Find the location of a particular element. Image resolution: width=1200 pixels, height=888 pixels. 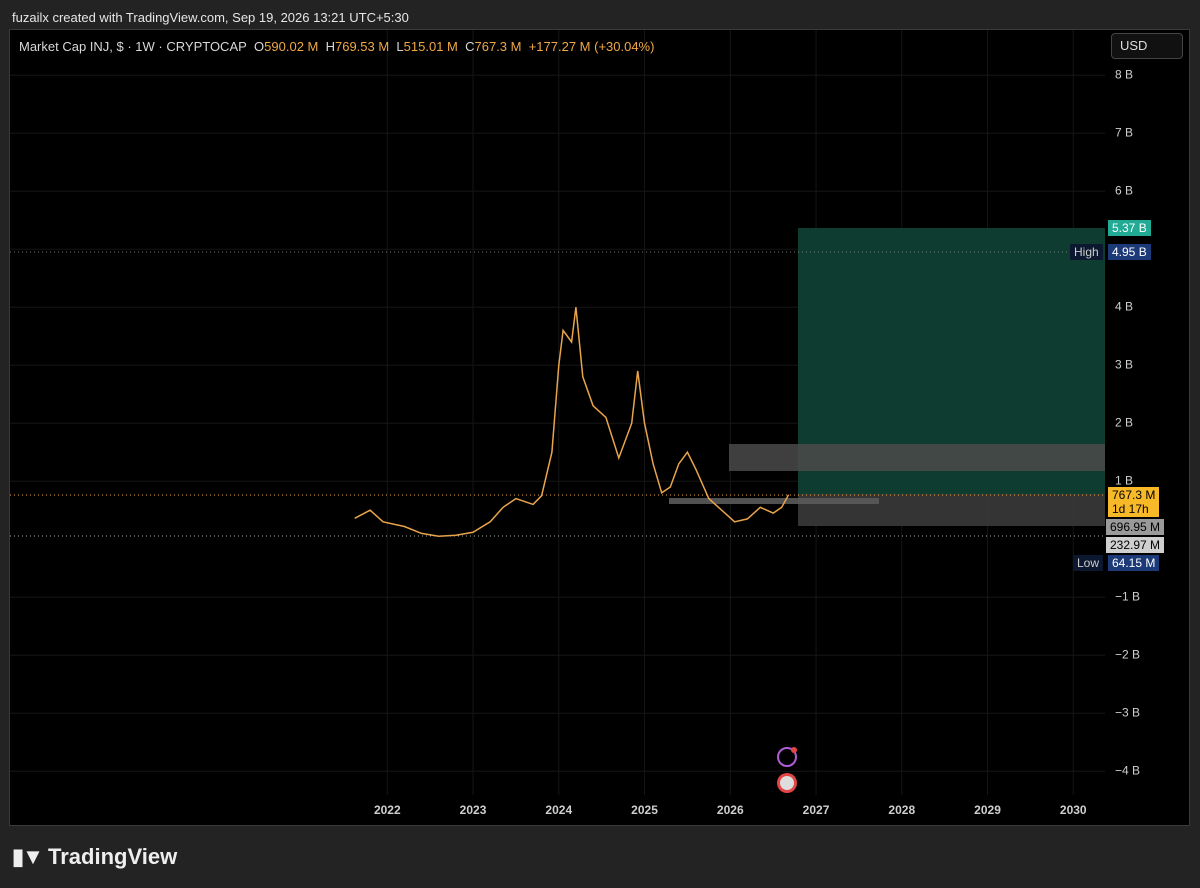

x-tick-label: 2027 is located at coordinates (816, 810).